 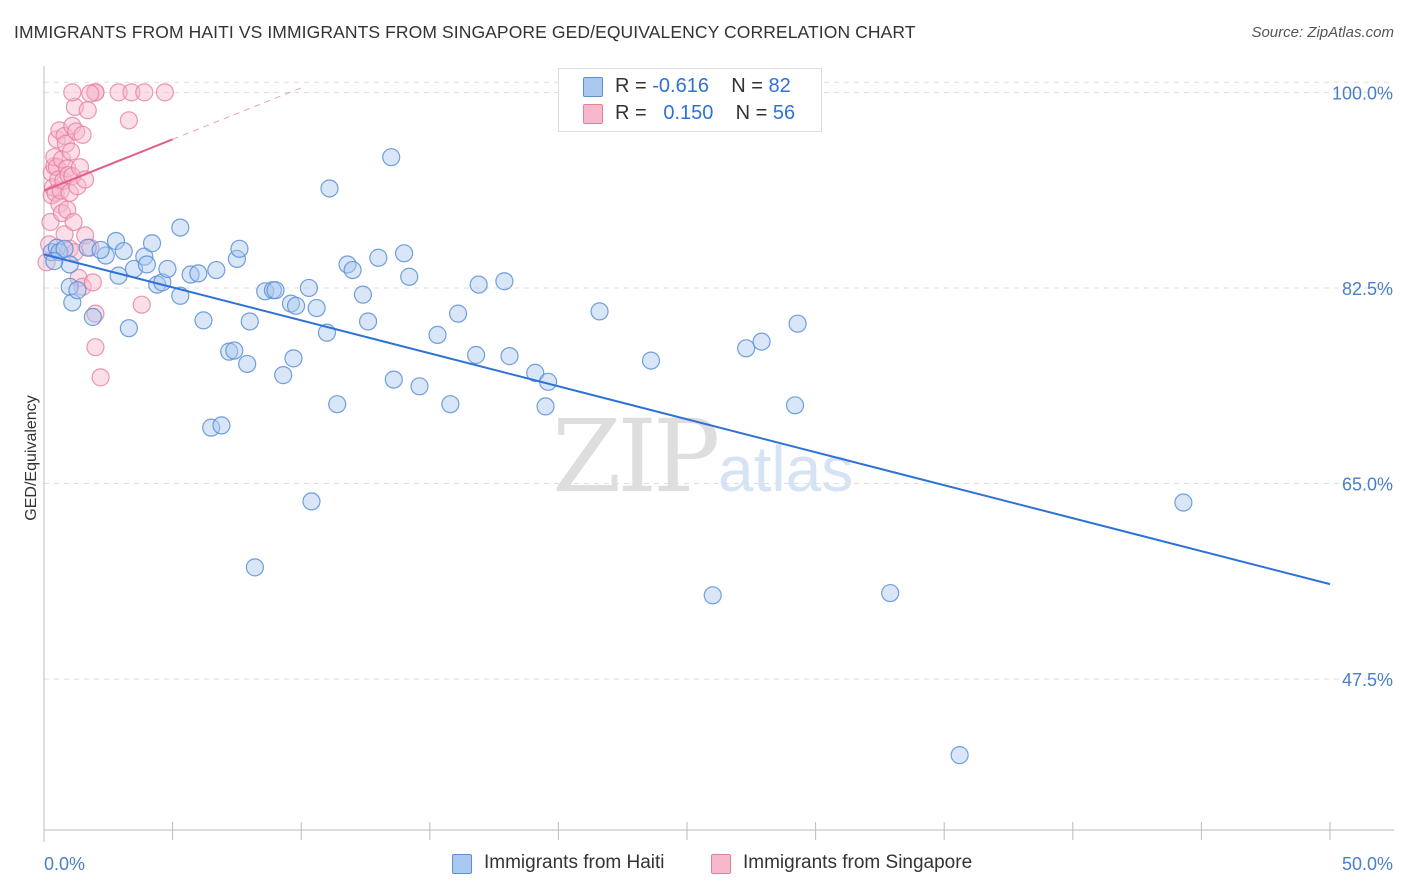 What do you see at coordinates (784, 113) in the screenshot?
I see `legend-n-value-singapore: 56` at bounding box center [784, 113].